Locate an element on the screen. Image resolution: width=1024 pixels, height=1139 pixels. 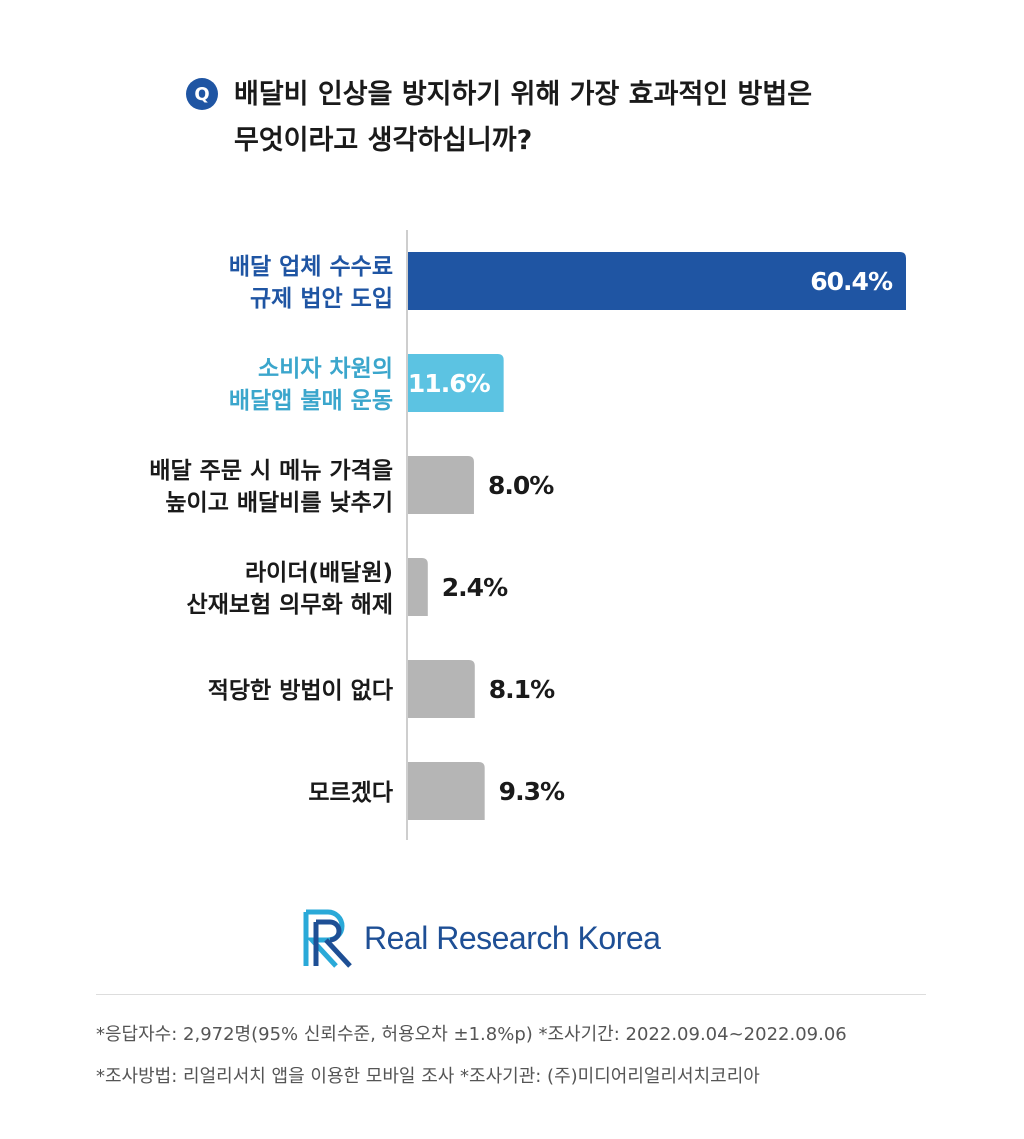
value-label-4: 8.1% is located at coordinates (522, 689).